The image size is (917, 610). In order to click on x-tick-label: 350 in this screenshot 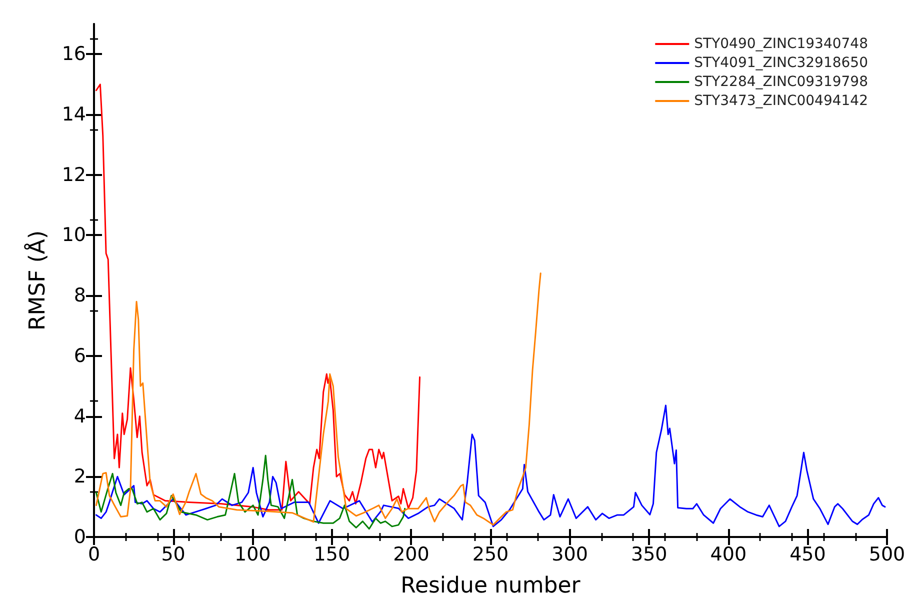, I will do `click(649, 555)`.